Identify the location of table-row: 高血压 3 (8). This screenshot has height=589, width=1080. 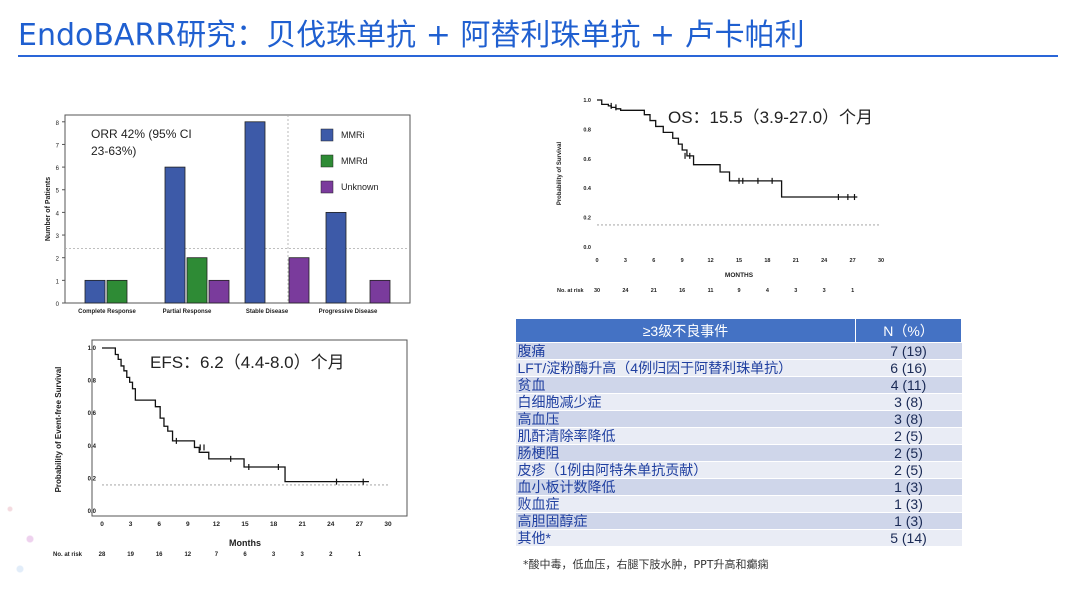
(738, 419).